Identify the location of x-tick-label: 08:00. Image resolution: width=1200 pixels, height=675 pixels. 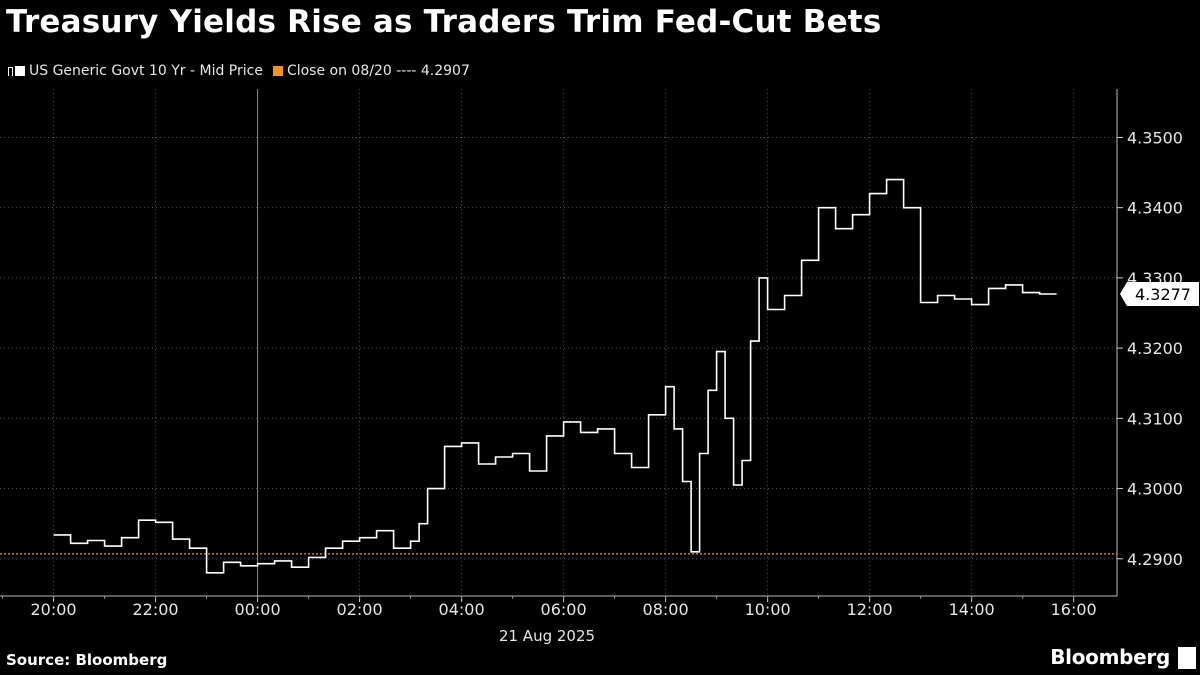
(666, 609).